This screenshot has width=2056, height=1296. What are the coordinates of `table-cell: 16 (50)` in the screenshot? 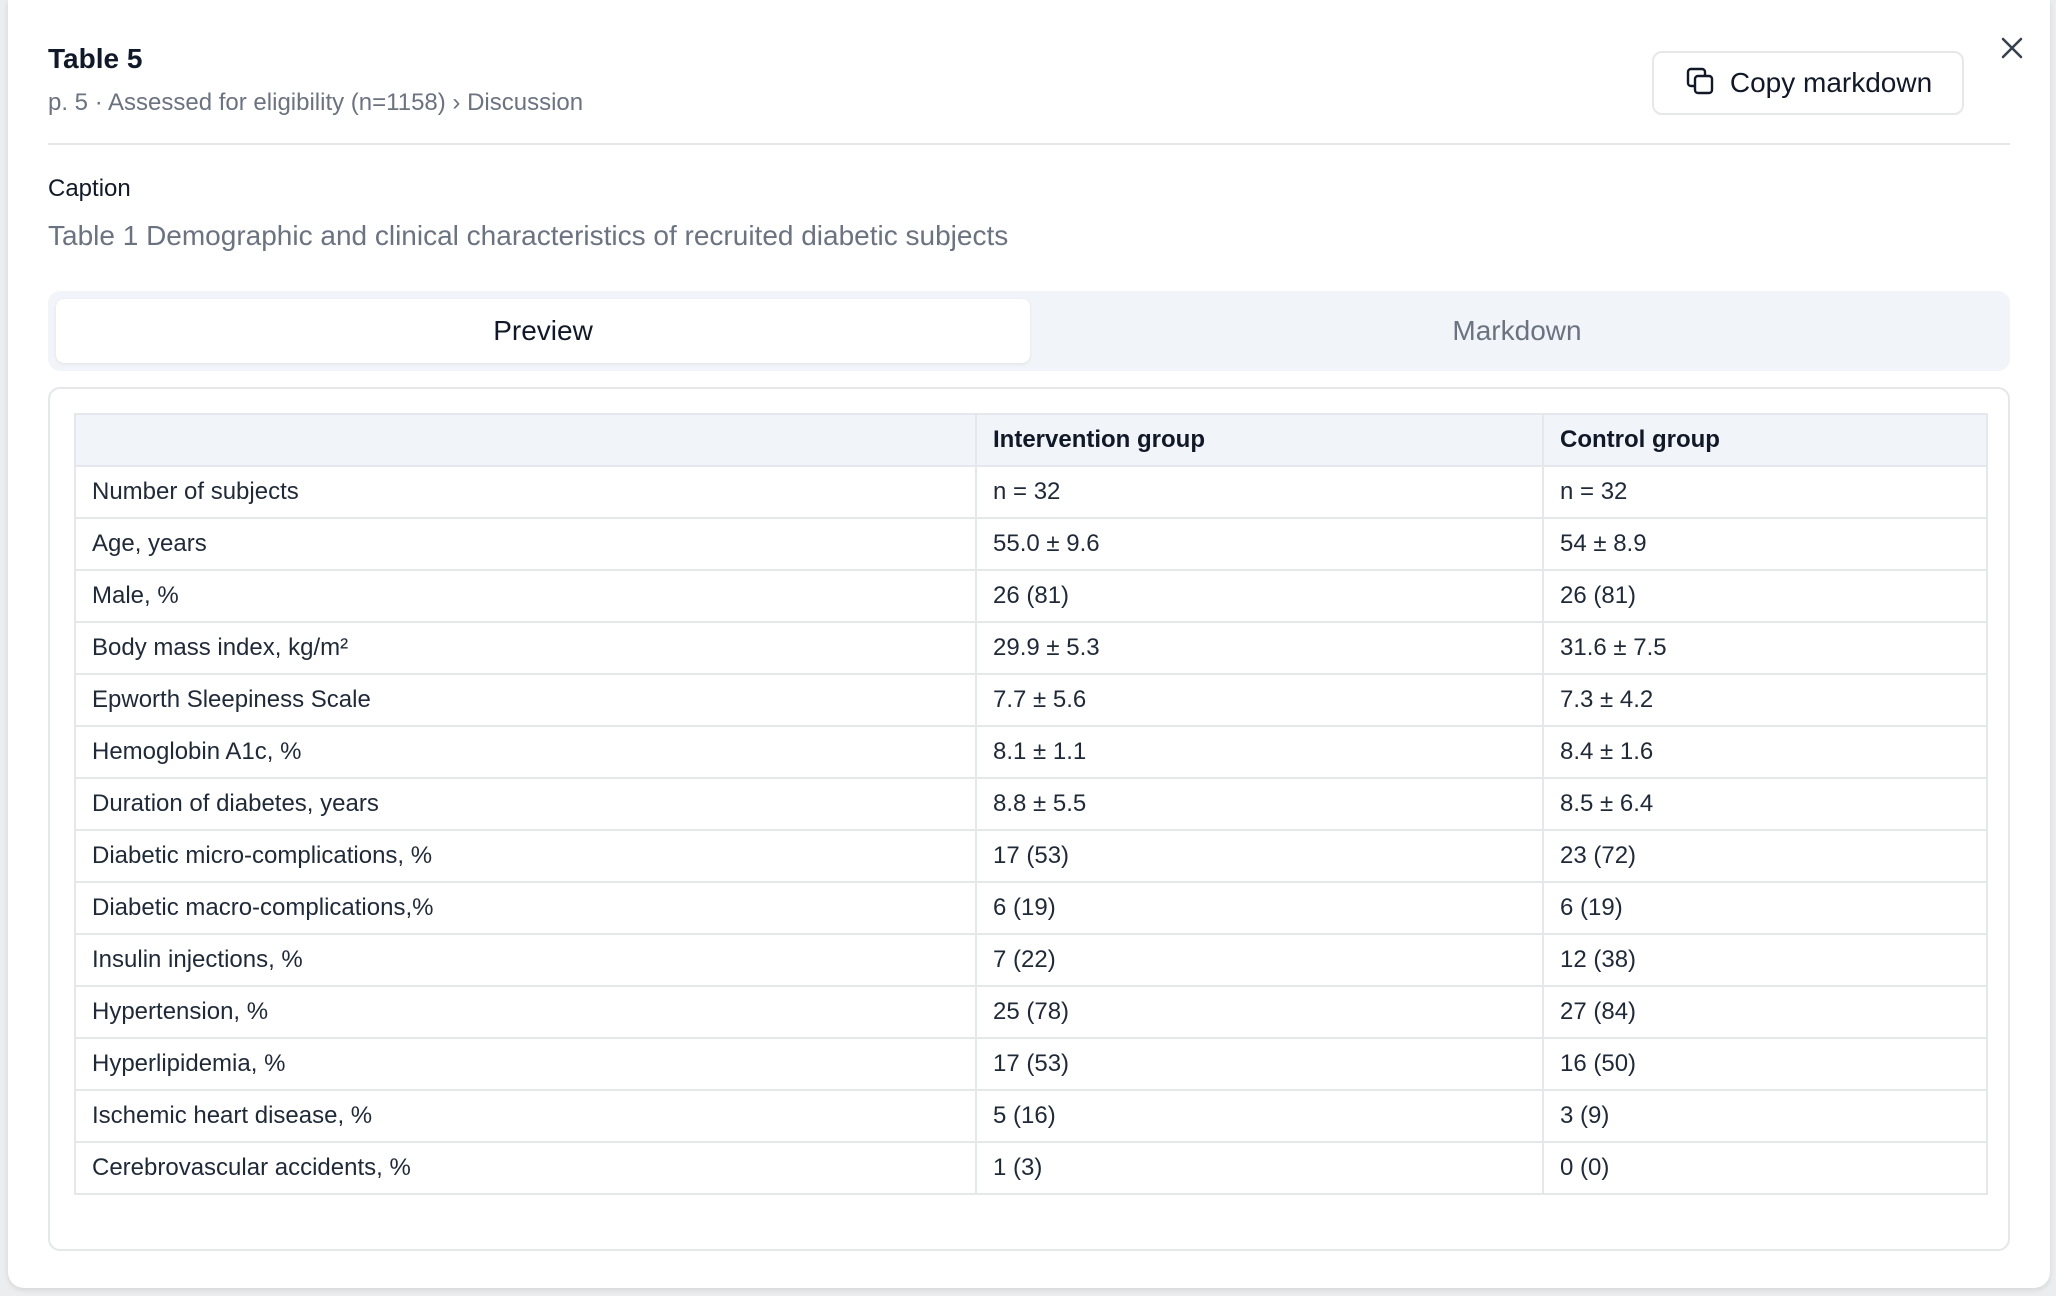 It's located at (1765, 1064).